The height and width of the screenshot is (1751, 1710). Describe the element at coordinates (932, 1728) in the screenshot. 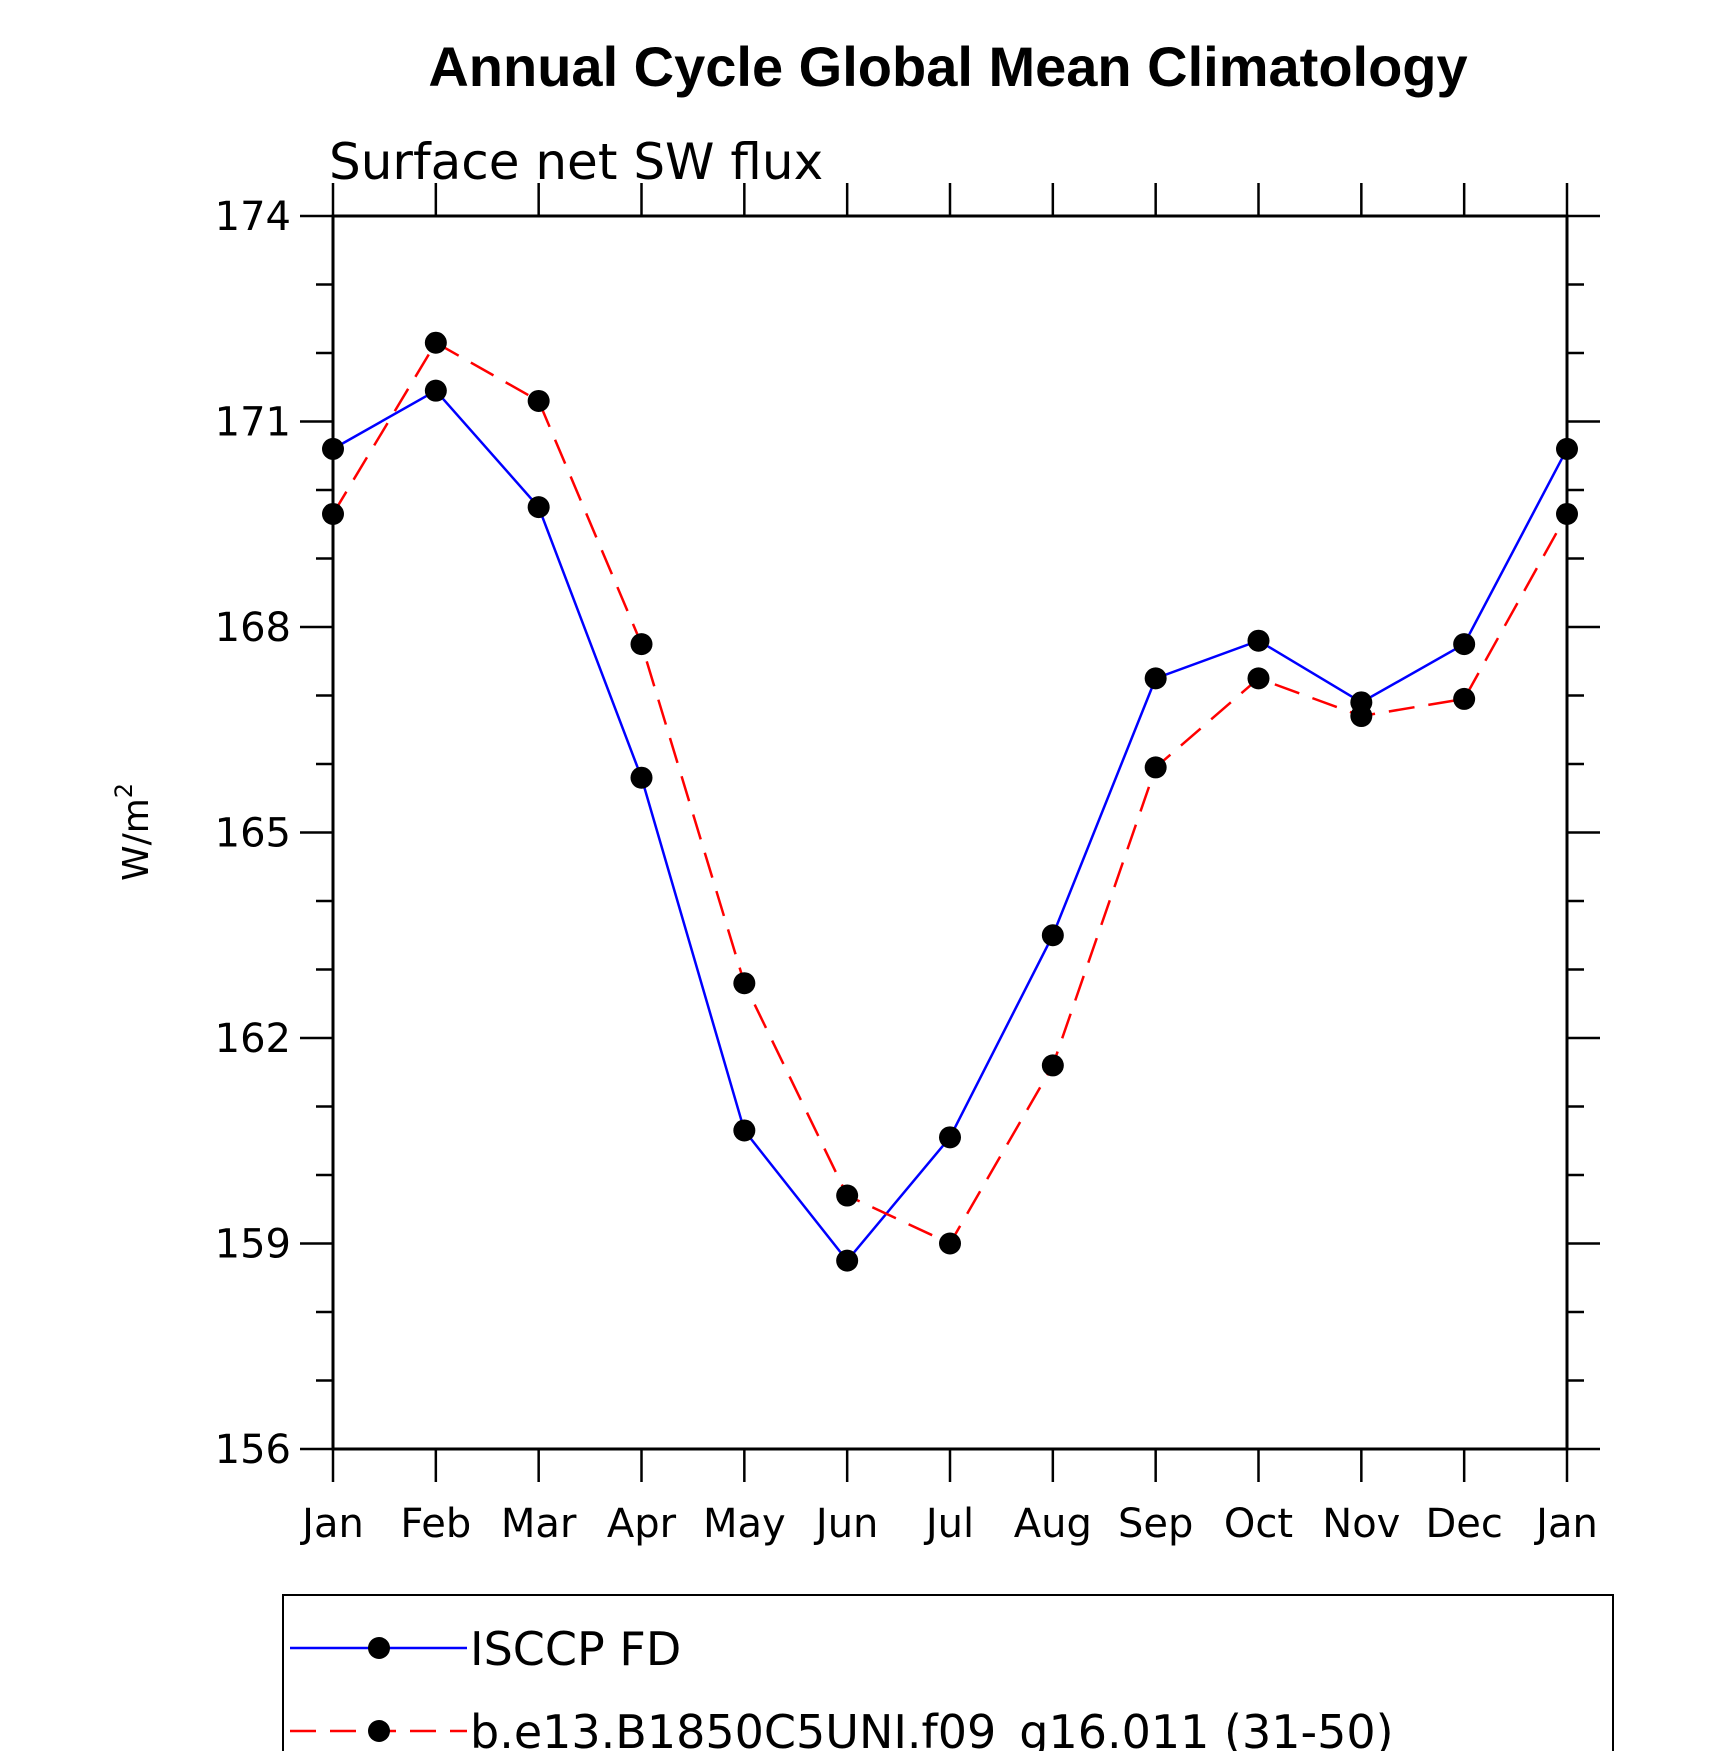

I see `legend-label-2: b.e13.B1850C5UNI.f09_g16.011 (31-50)` at that location.